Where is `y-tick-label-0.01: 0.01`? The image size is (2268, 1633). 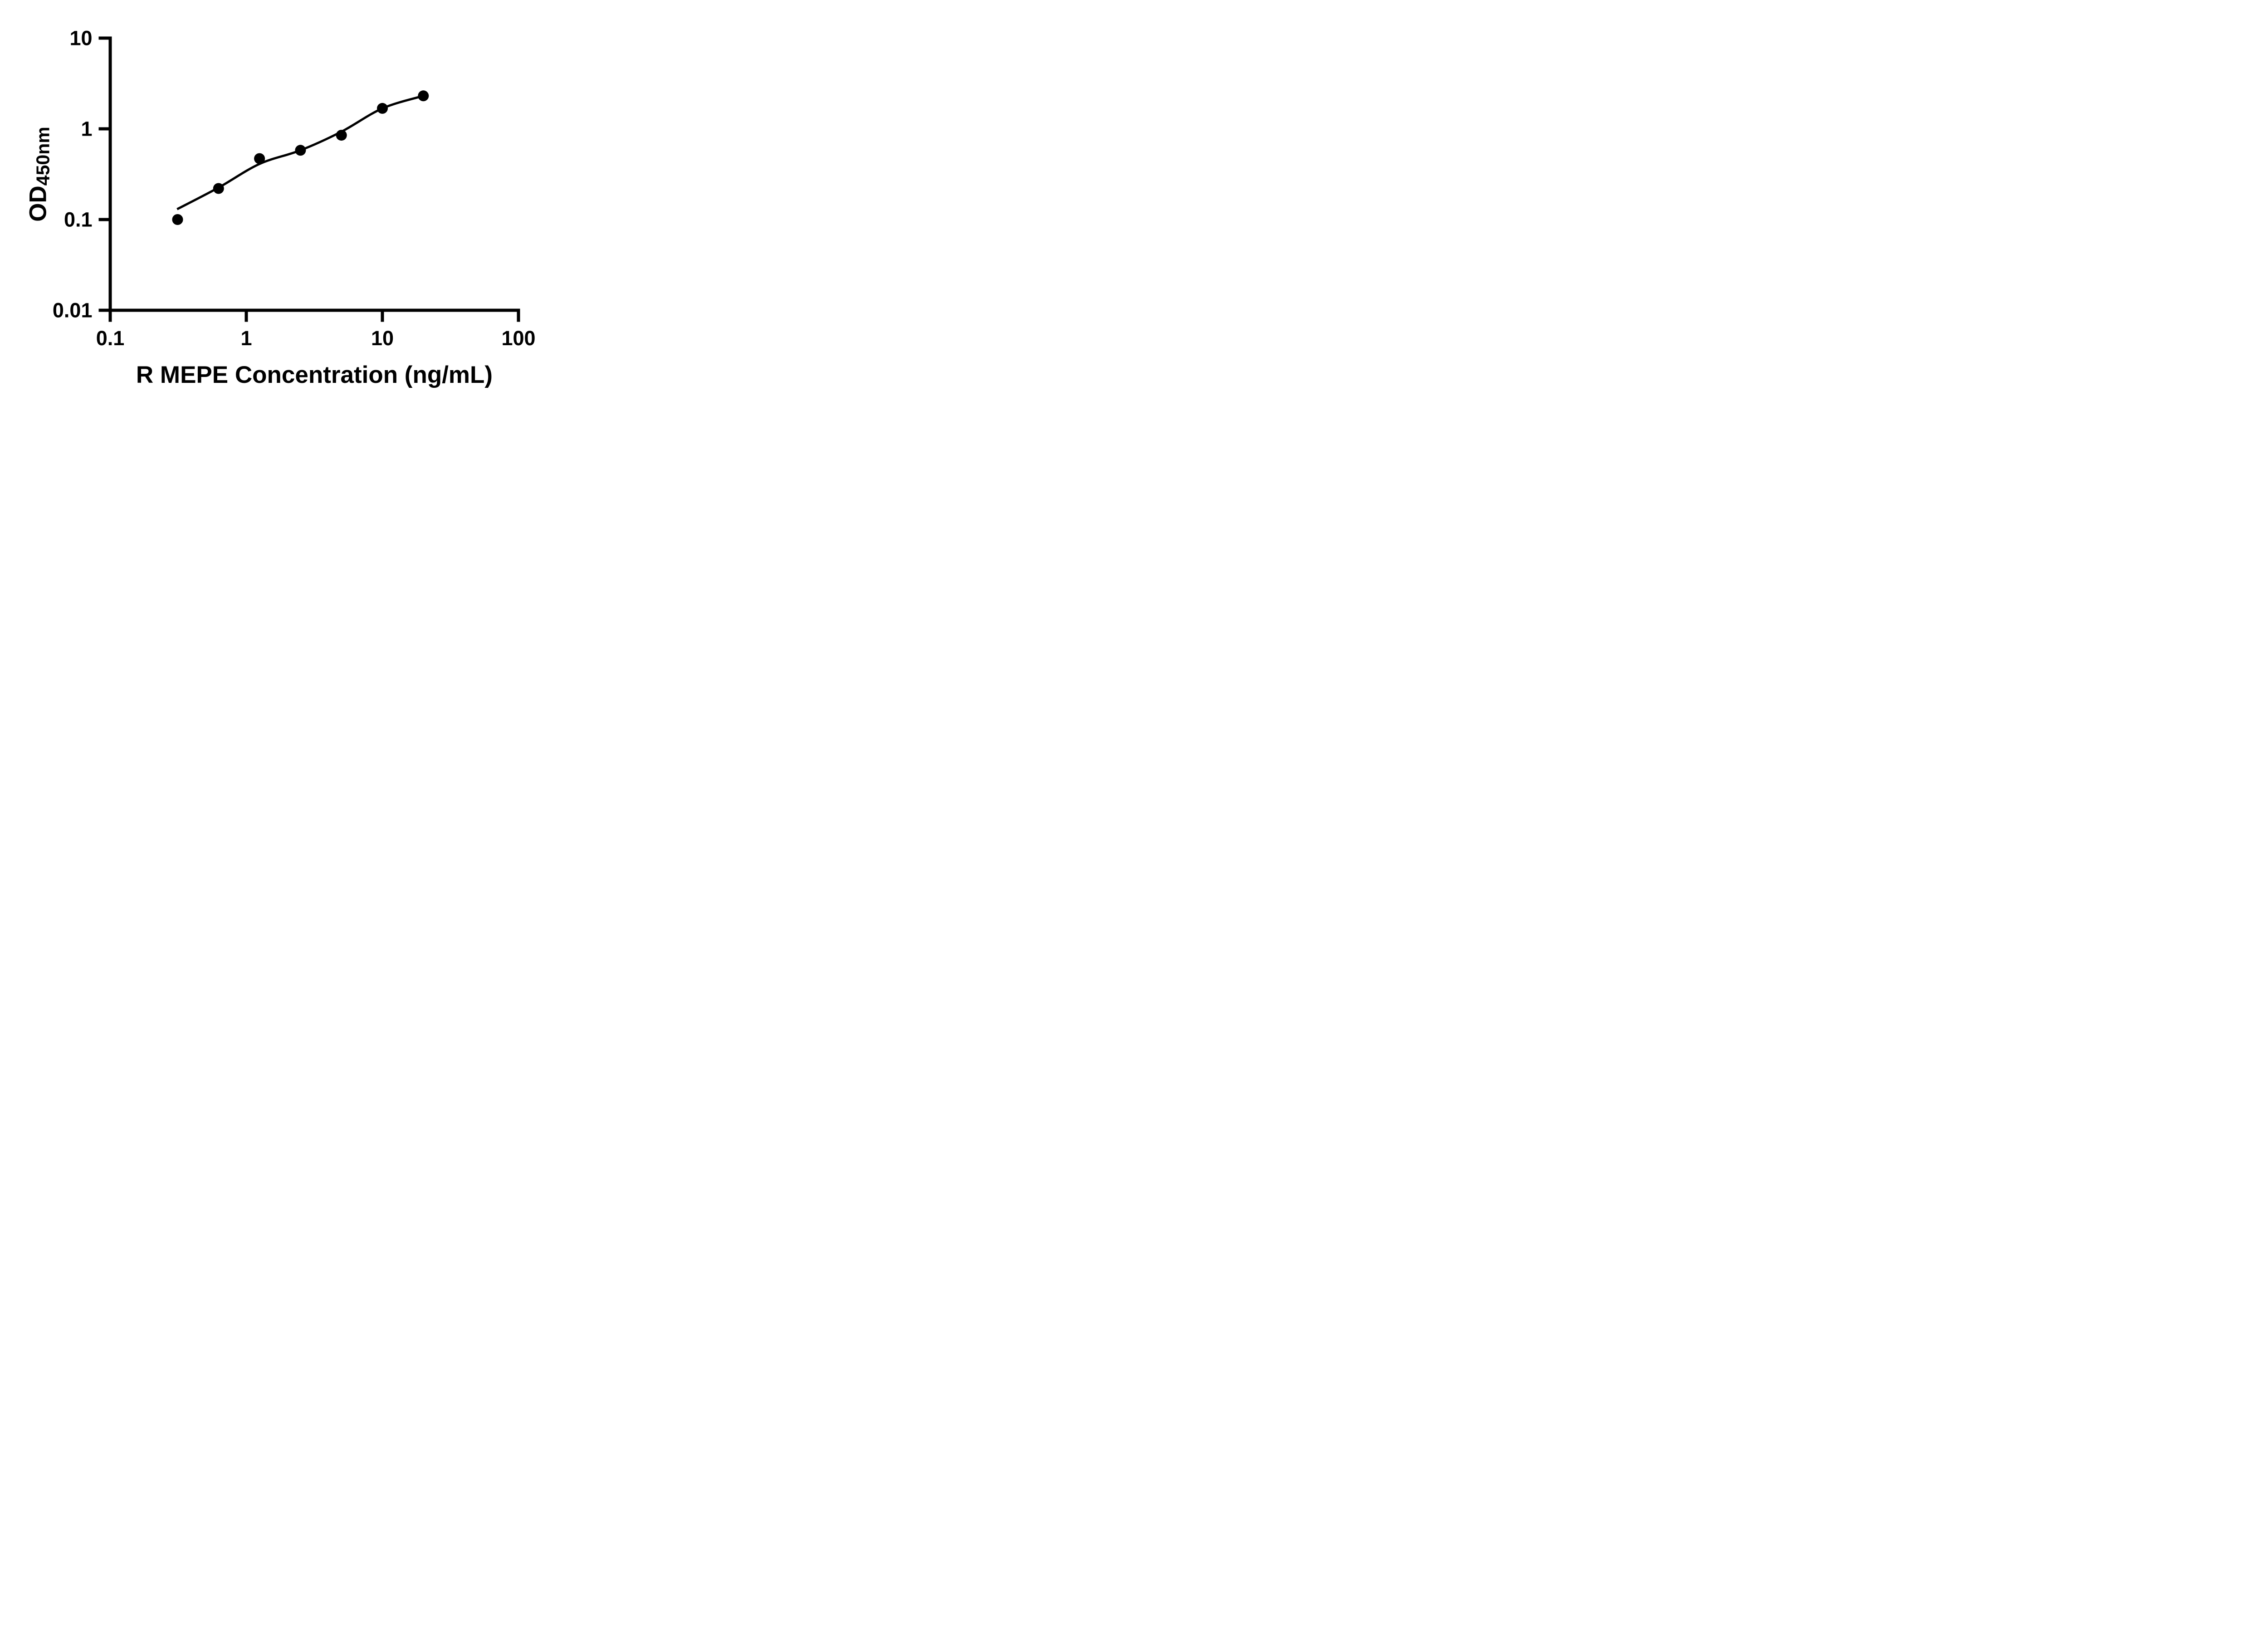
y-tick-label-0.01: 0.01 is located at coordinates (72, 310).